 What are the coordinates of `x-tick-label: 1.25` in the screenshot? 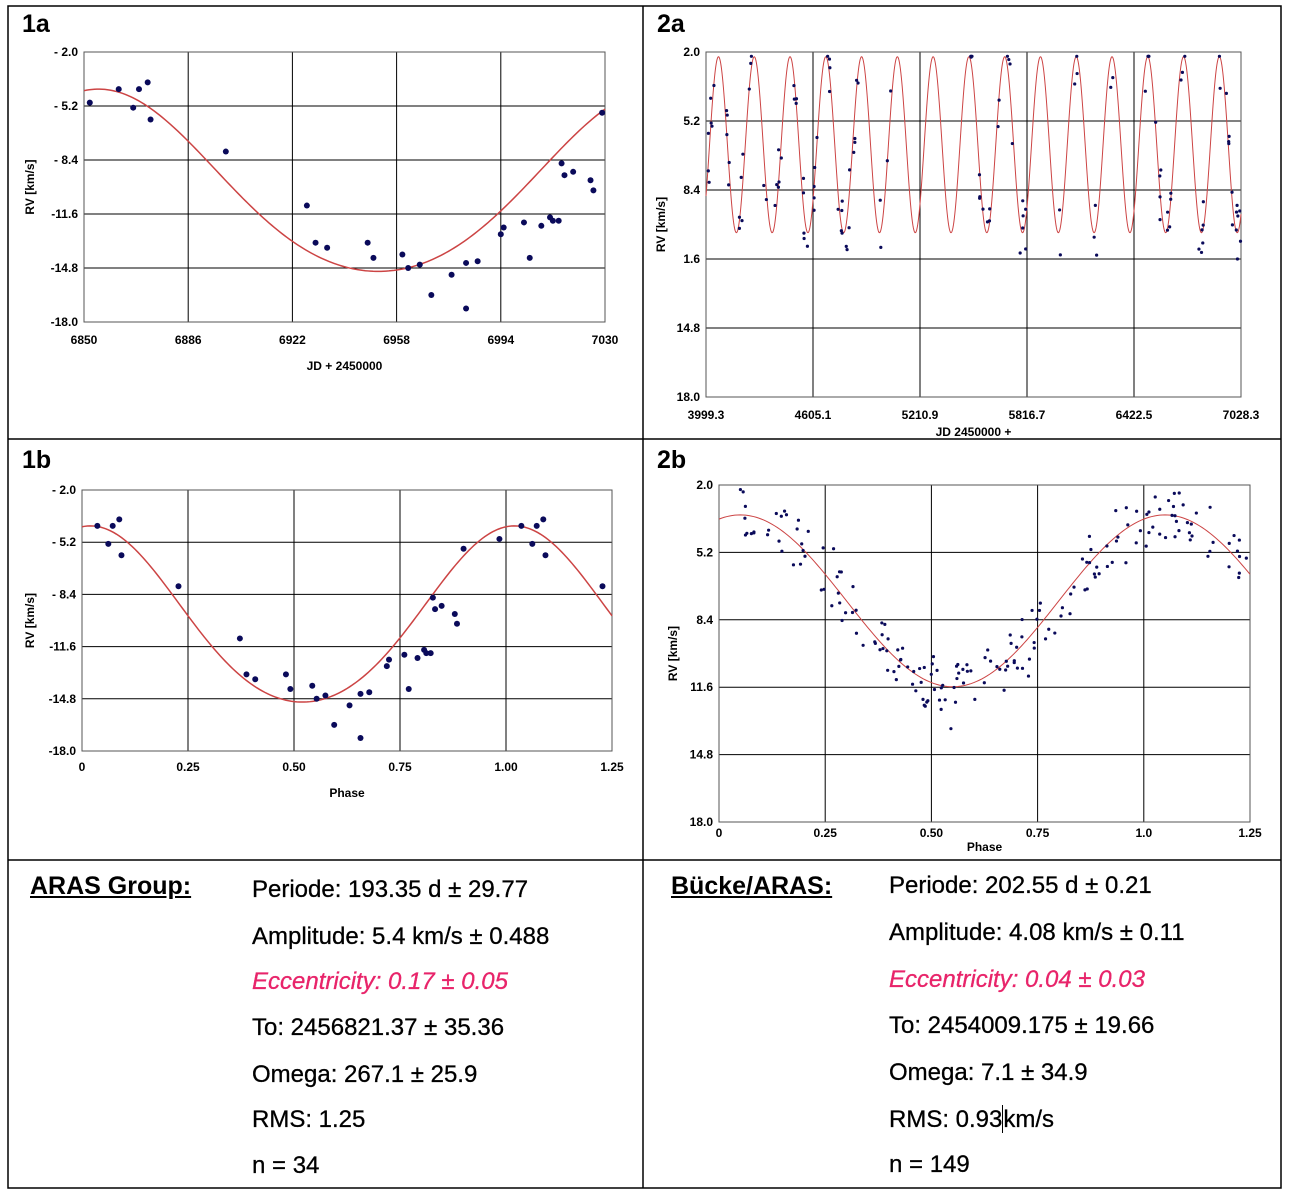 It's located at (612, 767).